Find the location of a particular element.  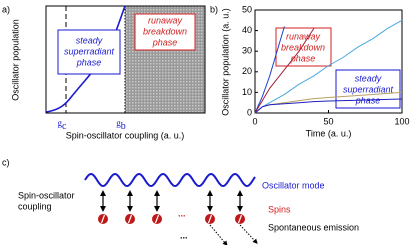

x-axis-label: Spin-oscillator coupling (a. u.) is located at coordinates (125, 135).